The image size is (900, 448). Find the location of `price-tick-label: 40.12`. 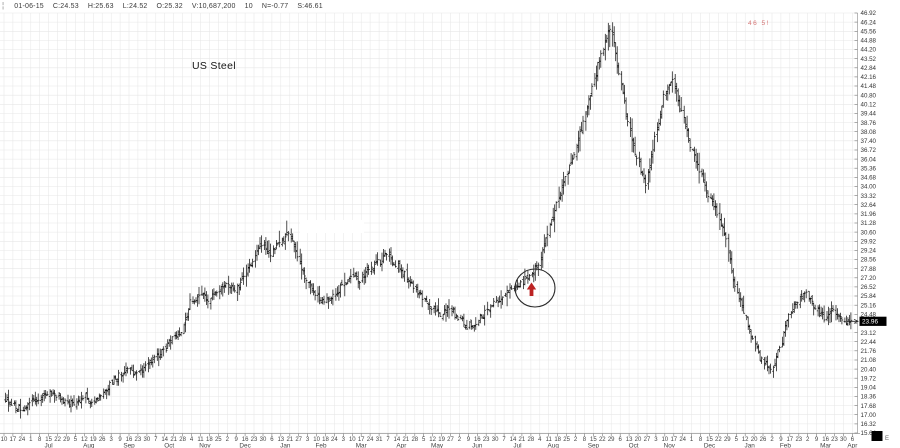

price-tick-label: 40.12 is located at coordinates (869, 105).